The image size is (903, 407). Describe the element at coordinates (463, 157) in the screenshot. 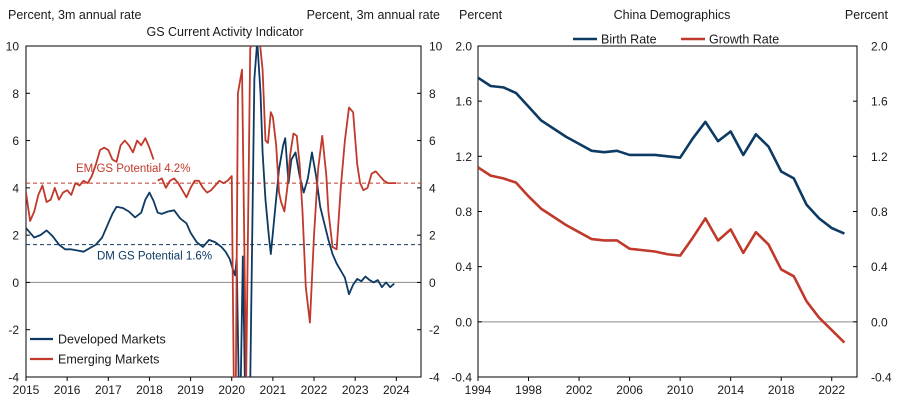

I see `y-tick-label-left: 1.2` at that location.